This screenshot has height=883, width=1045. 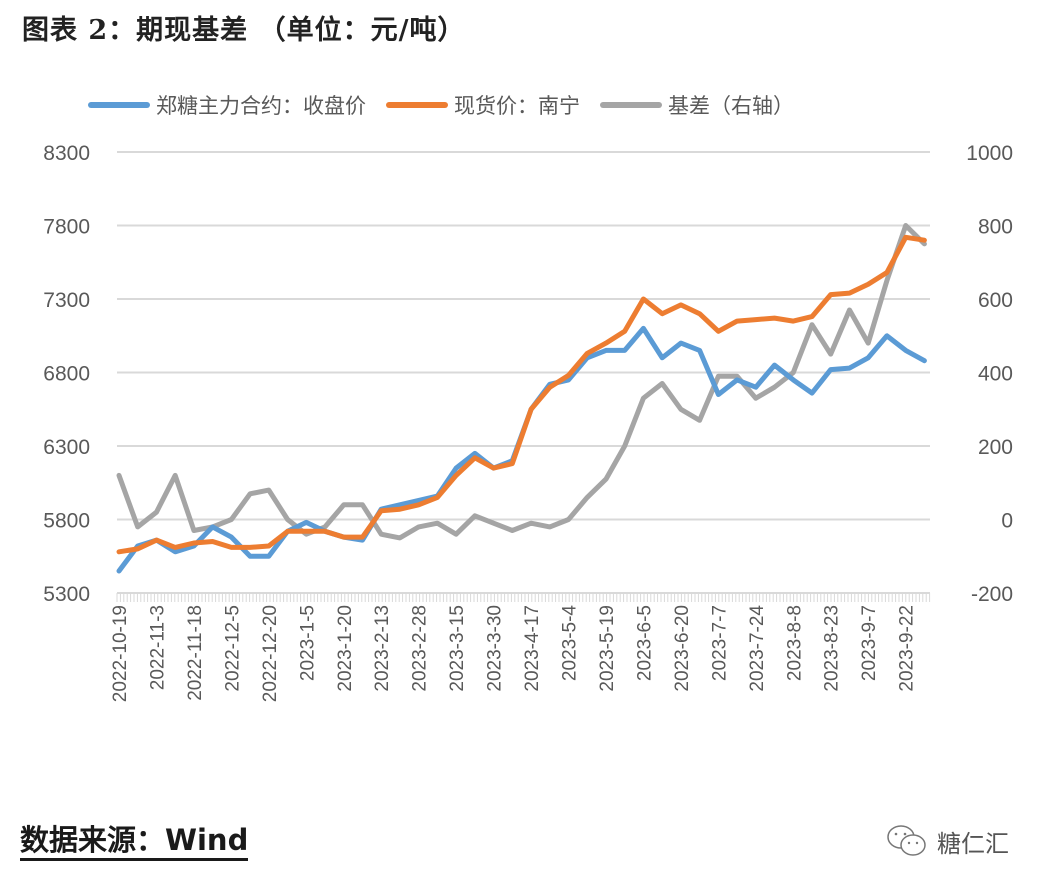 I want to click on x-tick-label: 2023-8-8, so click(x=794, y=643).